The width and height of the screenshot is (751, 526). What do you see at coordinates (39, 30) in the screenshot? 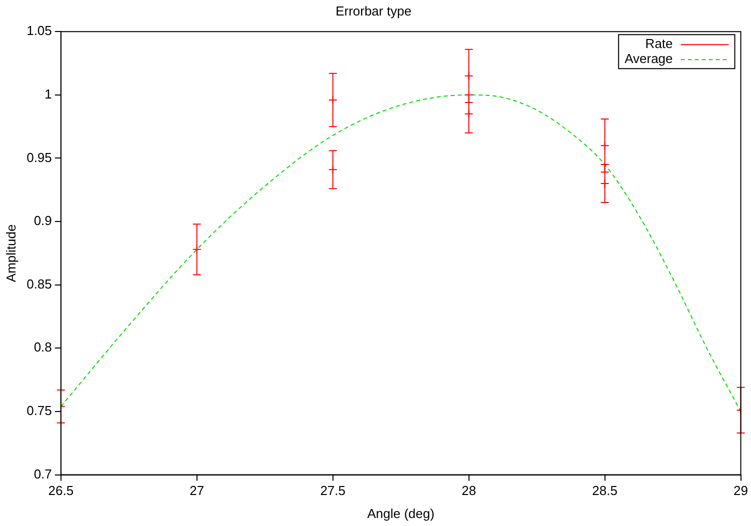
I see `y-tick-label: 1.05` at bounding box center [39, 30].